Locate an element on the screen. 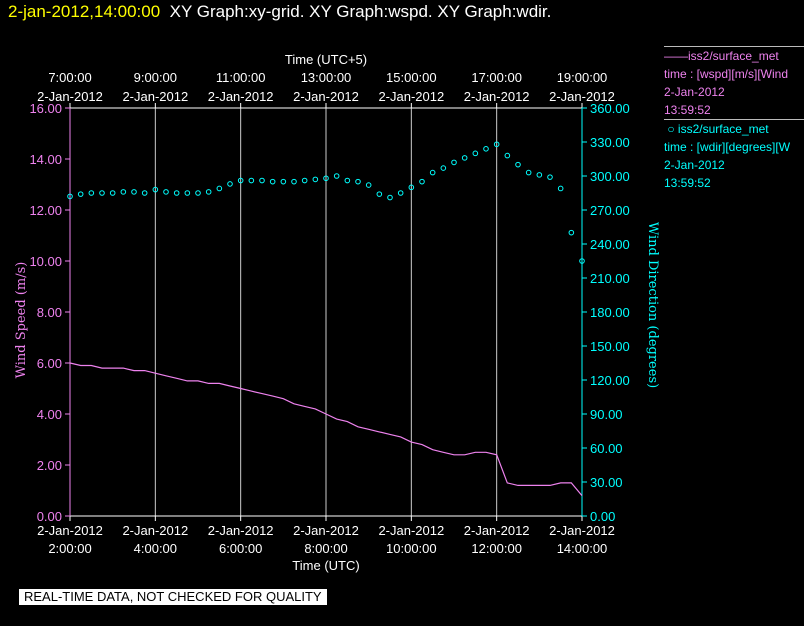  x-top-tick-label-time: 17:00:00 is located at coordinates (496, 77).